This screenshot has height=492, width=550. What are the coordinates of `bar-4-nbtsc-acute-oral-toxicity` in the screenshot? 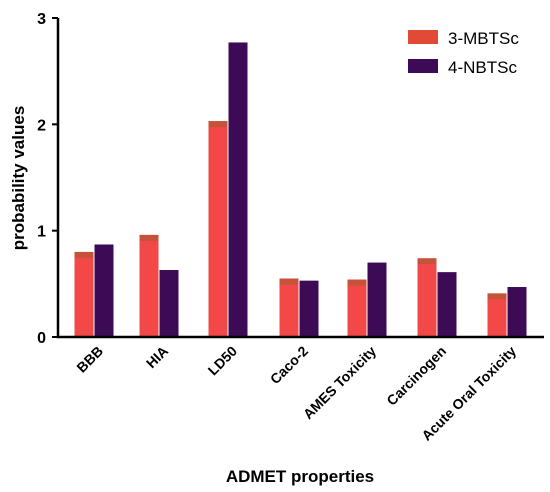 It's located at (517, 312).